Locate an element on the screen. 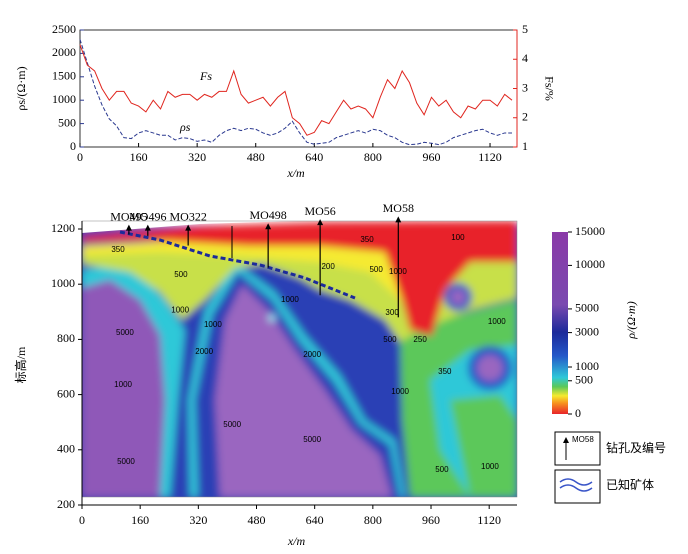 This screenshot has height=554, width=688. y-tick-label: 2000 is located at coordinates (64, 52).